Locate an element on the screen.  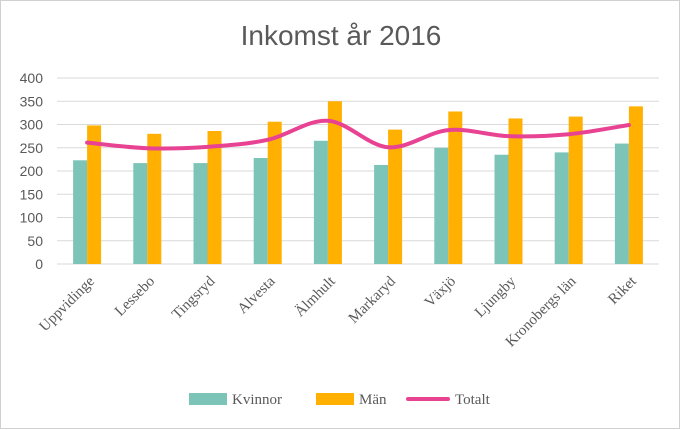
x-tick-label: Älmhult is located at coordinates (315, 296).